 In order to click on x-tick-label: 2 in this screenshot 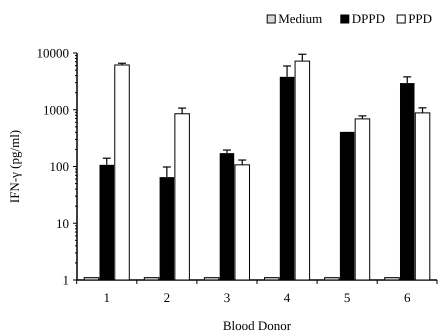, I will do `click(167, 297)`.